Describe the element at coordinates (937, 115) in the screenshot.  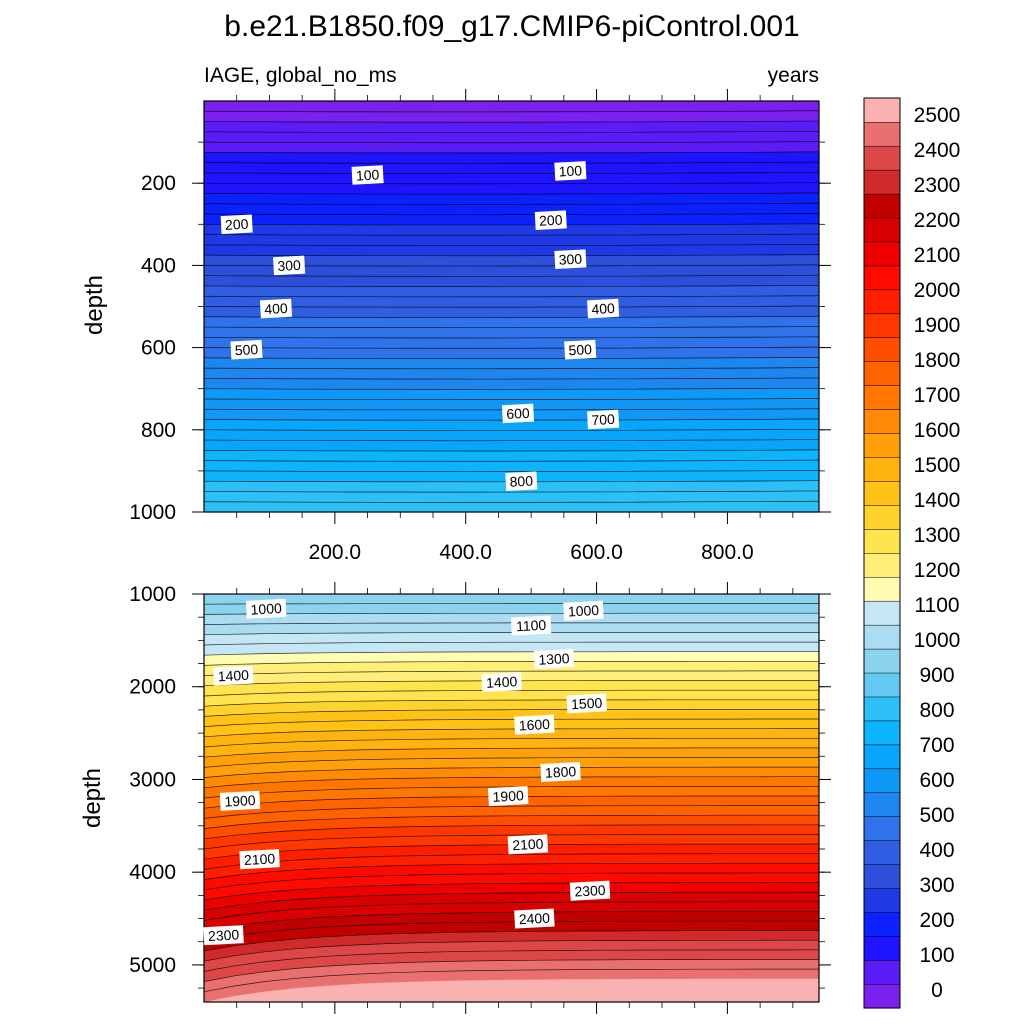
I see `colorbar-label: 2500` at that location.